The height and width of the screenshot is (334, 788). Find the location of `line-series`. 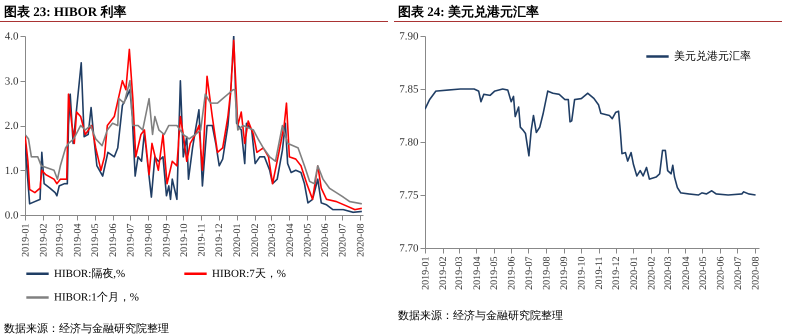

line-series is located at coordinates (590, 142).